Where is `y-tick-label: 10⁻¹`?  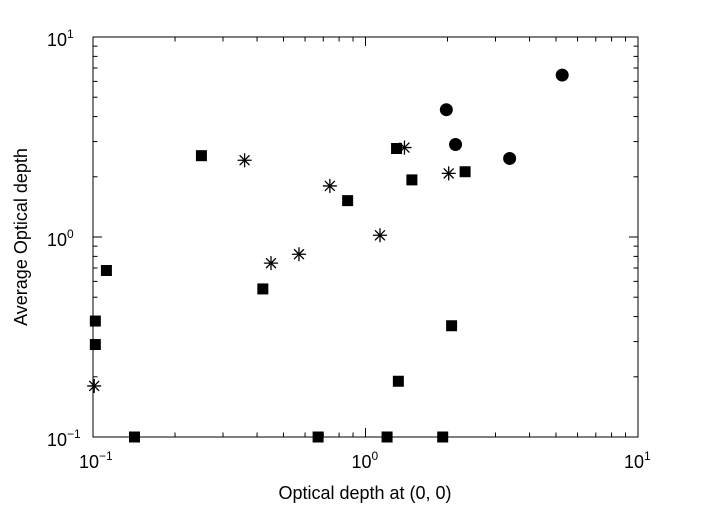
y-tick-label: 10⁻¹ is located at coordinates (64, 438).